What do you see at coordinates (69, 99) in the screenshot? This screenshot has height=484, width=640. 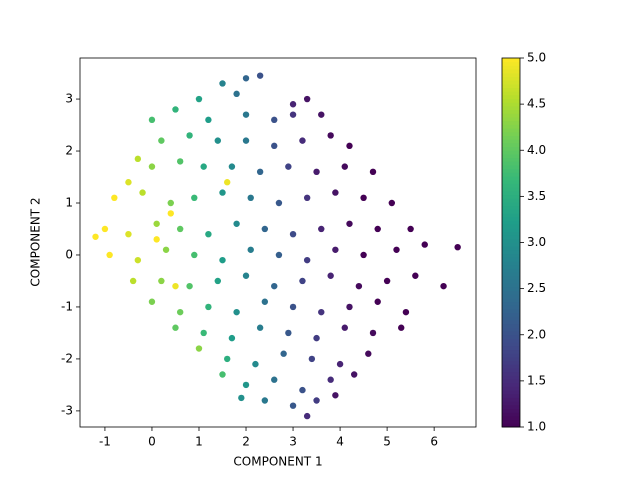 I see `y-tick-label: 3` at bounding box center [69, 99].